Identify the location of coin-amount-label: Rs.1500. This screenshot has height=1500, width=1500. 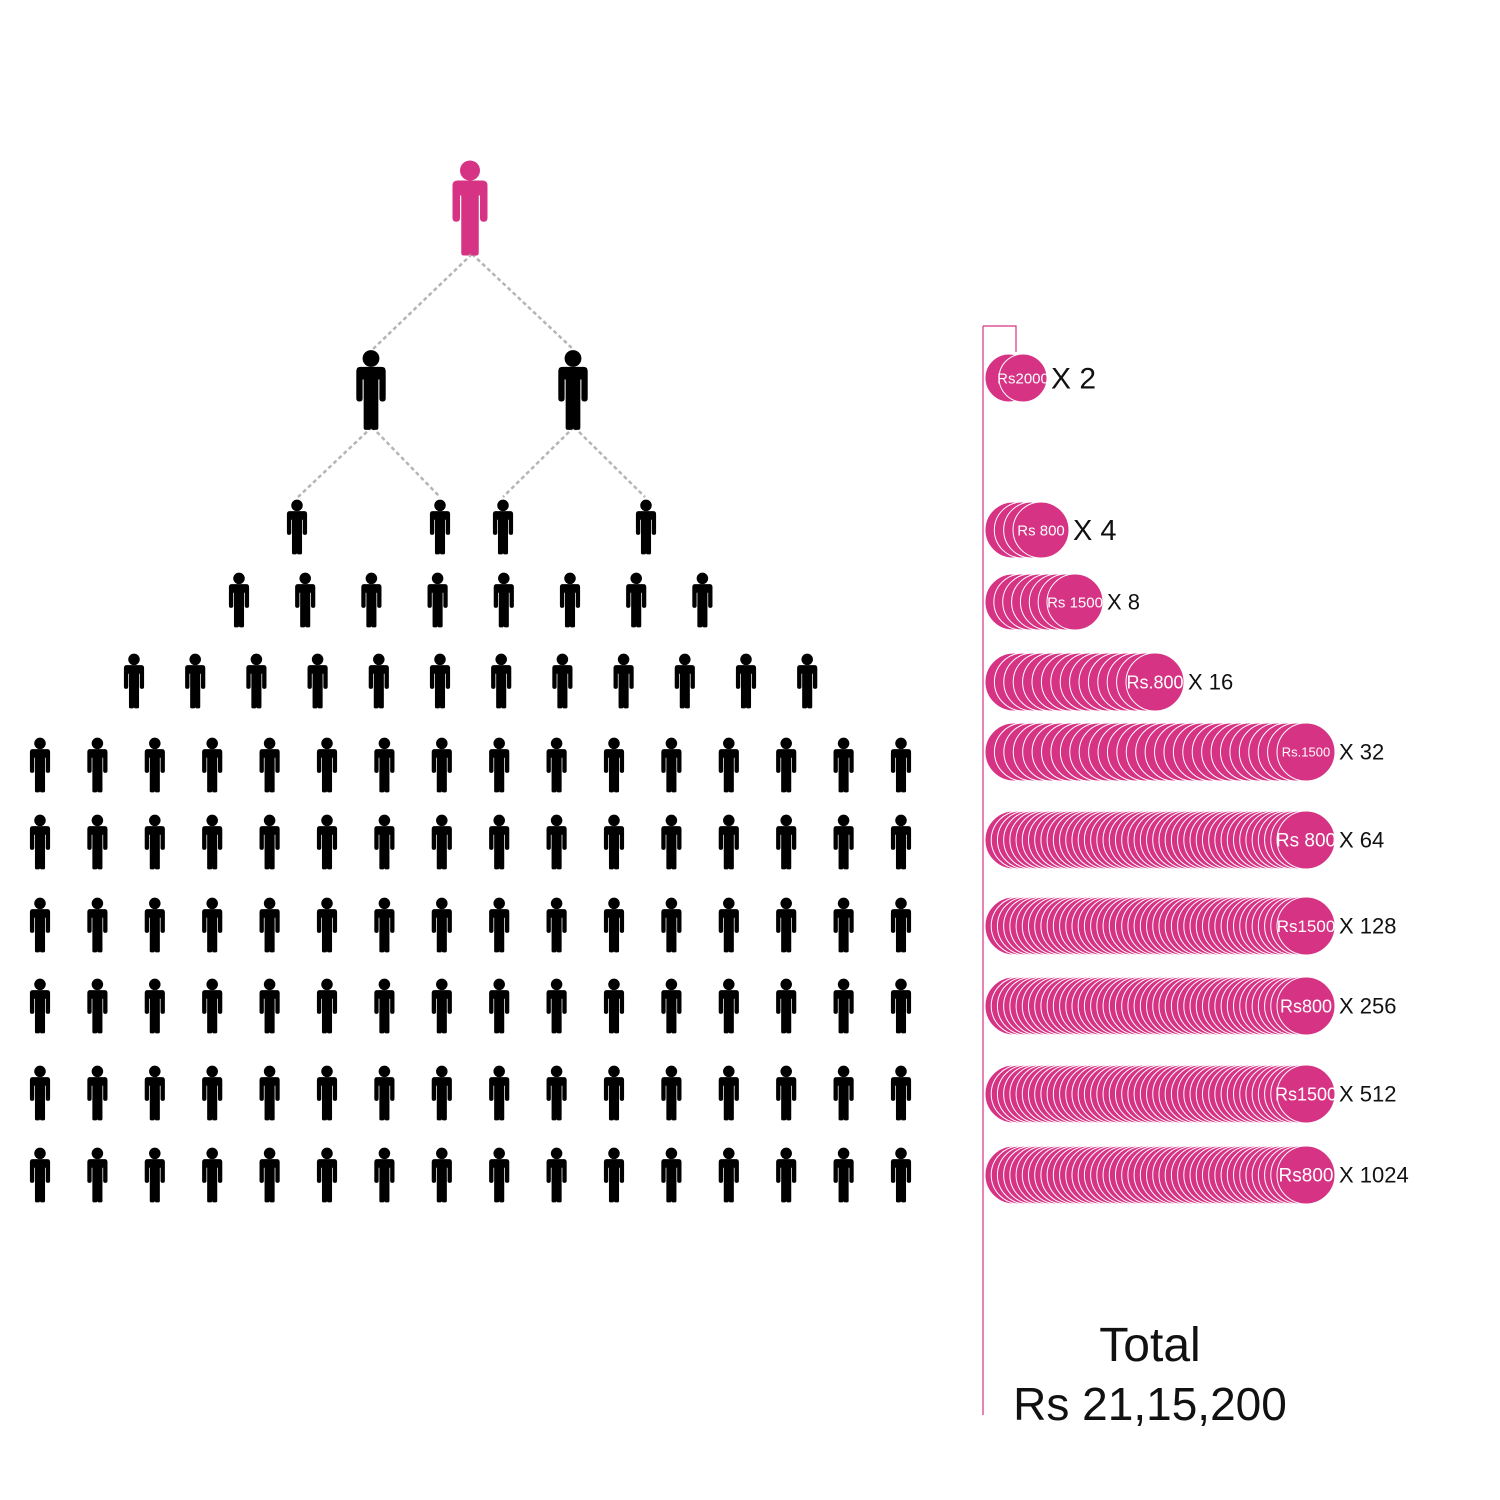
(1306, 752).